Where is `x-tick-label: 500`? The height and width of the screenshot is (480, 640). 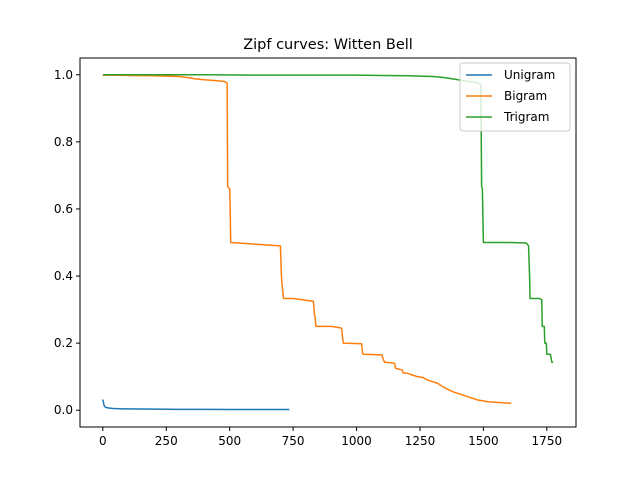 x-tick-label: 500 is located at coordinates (229, 441).